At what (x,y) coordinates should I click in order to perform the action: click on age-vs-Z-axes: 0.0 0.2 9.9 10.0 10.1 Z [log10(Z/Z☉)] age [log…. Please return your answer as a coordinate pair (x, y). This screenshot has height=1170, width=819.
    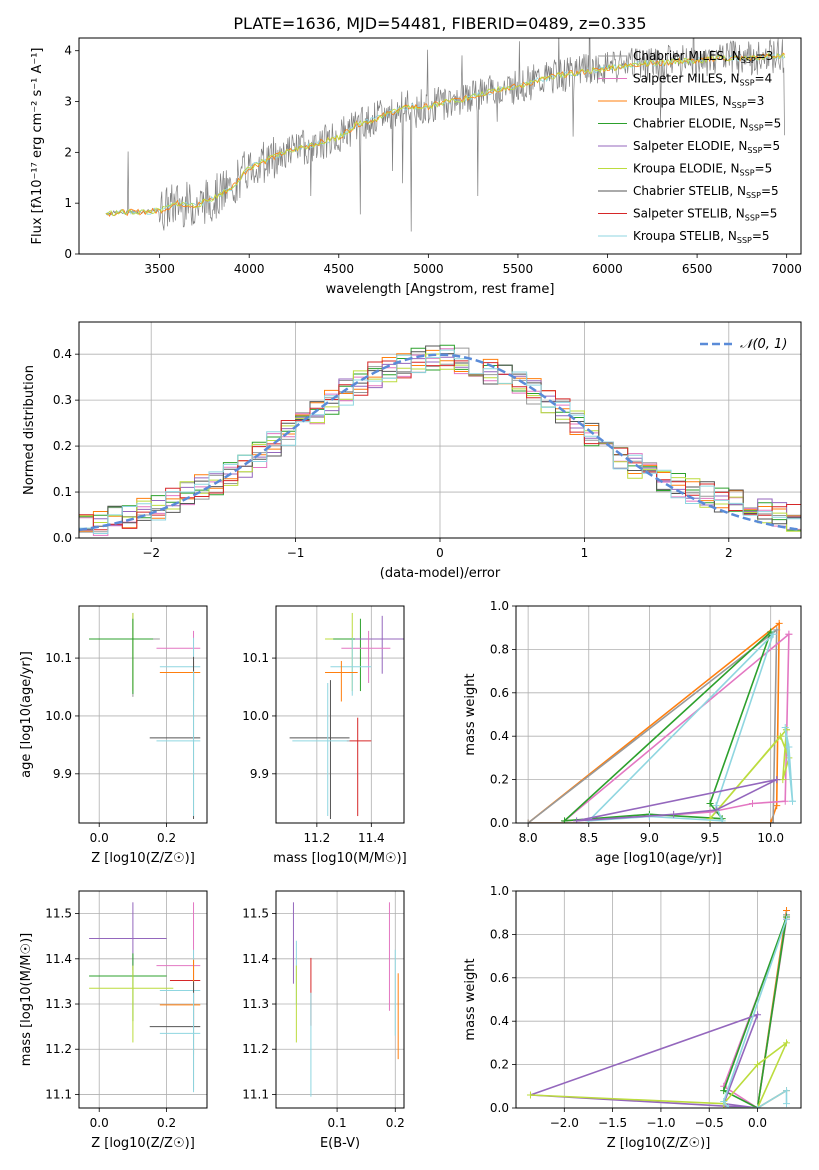
    Looking at the image, I should click on (113, 736).